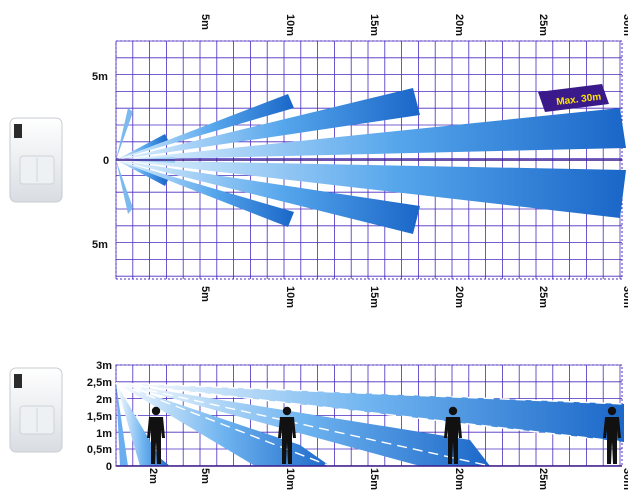 This screenshot has height=490, width=628. I want to click on top-x-tick-below-5: 30m, so click(624, 297).